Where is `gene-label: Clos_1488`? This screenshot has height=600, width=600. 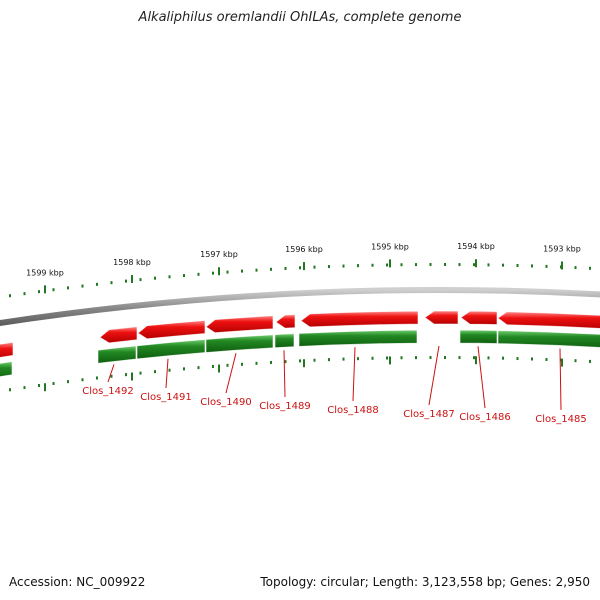 gene-label: Clos_1488 is located at coordinates (353, 410).